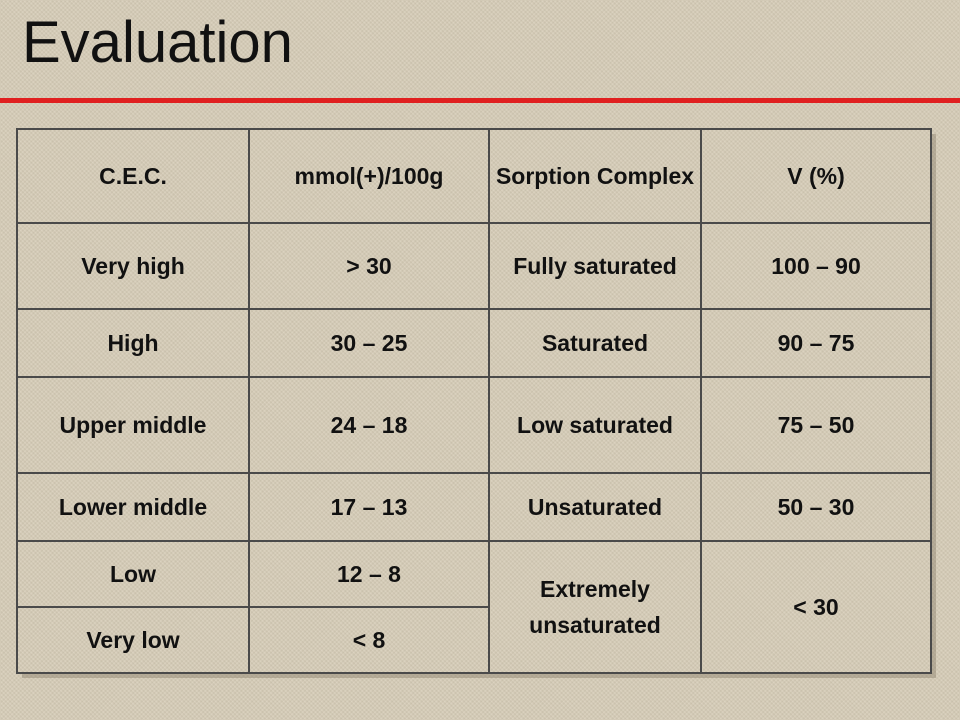 The image size is (960, 720). Describe the element at coordinates (595, 176) in the screenshot. I see `header-sorption-complex: Sorption Complex` at that location.